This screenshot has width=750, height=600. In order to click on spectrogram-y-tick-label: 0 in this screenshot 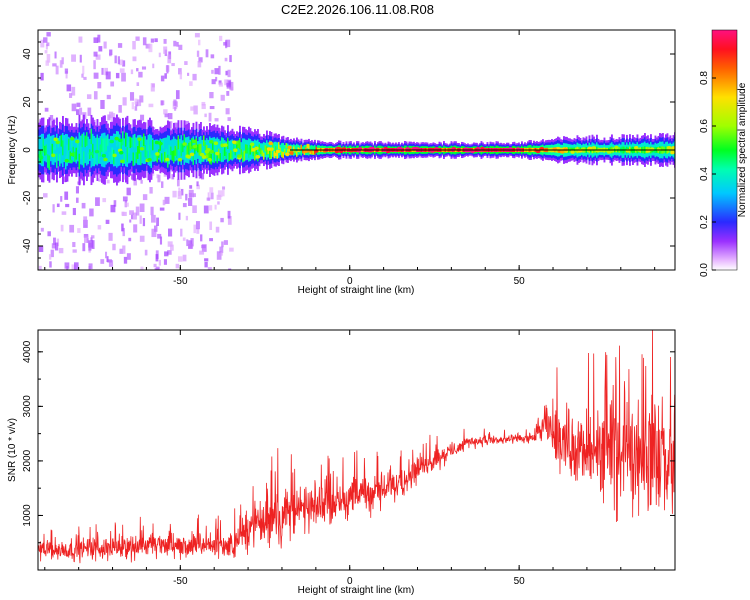, I will do `click(27, 150)`.